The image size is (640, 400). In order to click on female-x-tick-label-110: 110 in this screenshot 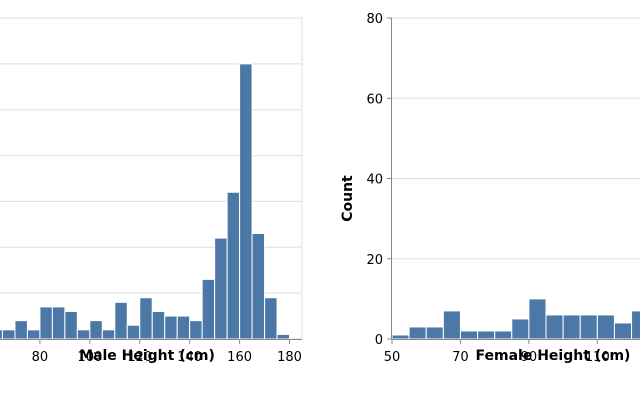, I will do `click(597, 357)`.